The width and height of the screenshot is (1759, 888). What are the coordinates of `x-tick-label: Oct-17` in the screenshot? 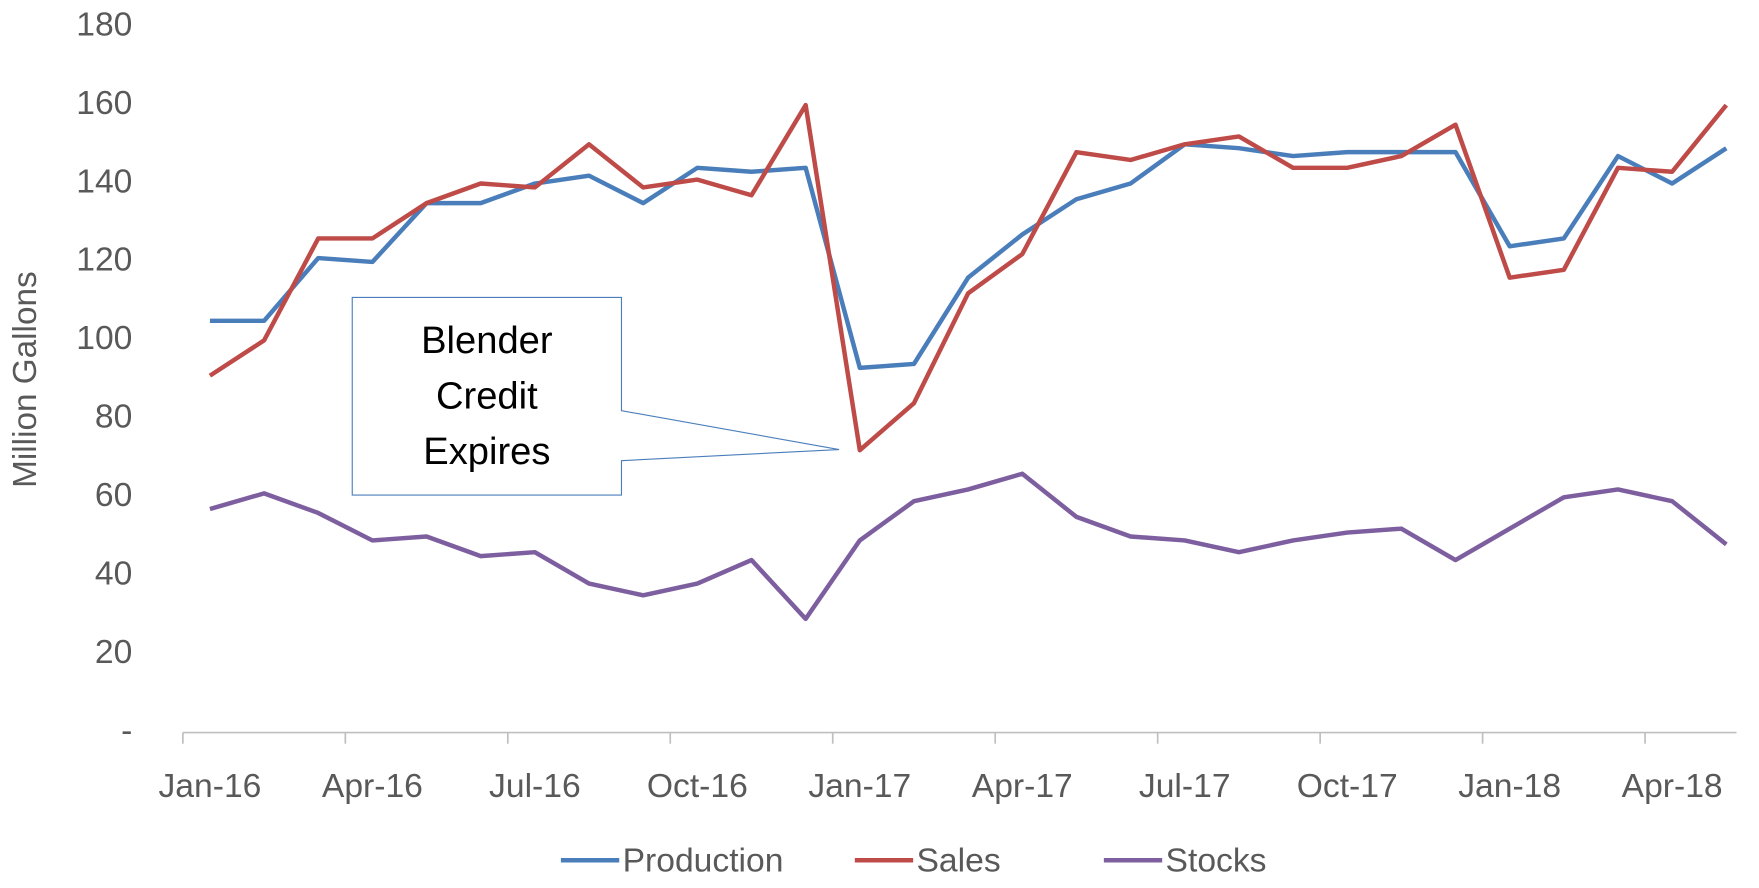 It's located at (1347, 786).